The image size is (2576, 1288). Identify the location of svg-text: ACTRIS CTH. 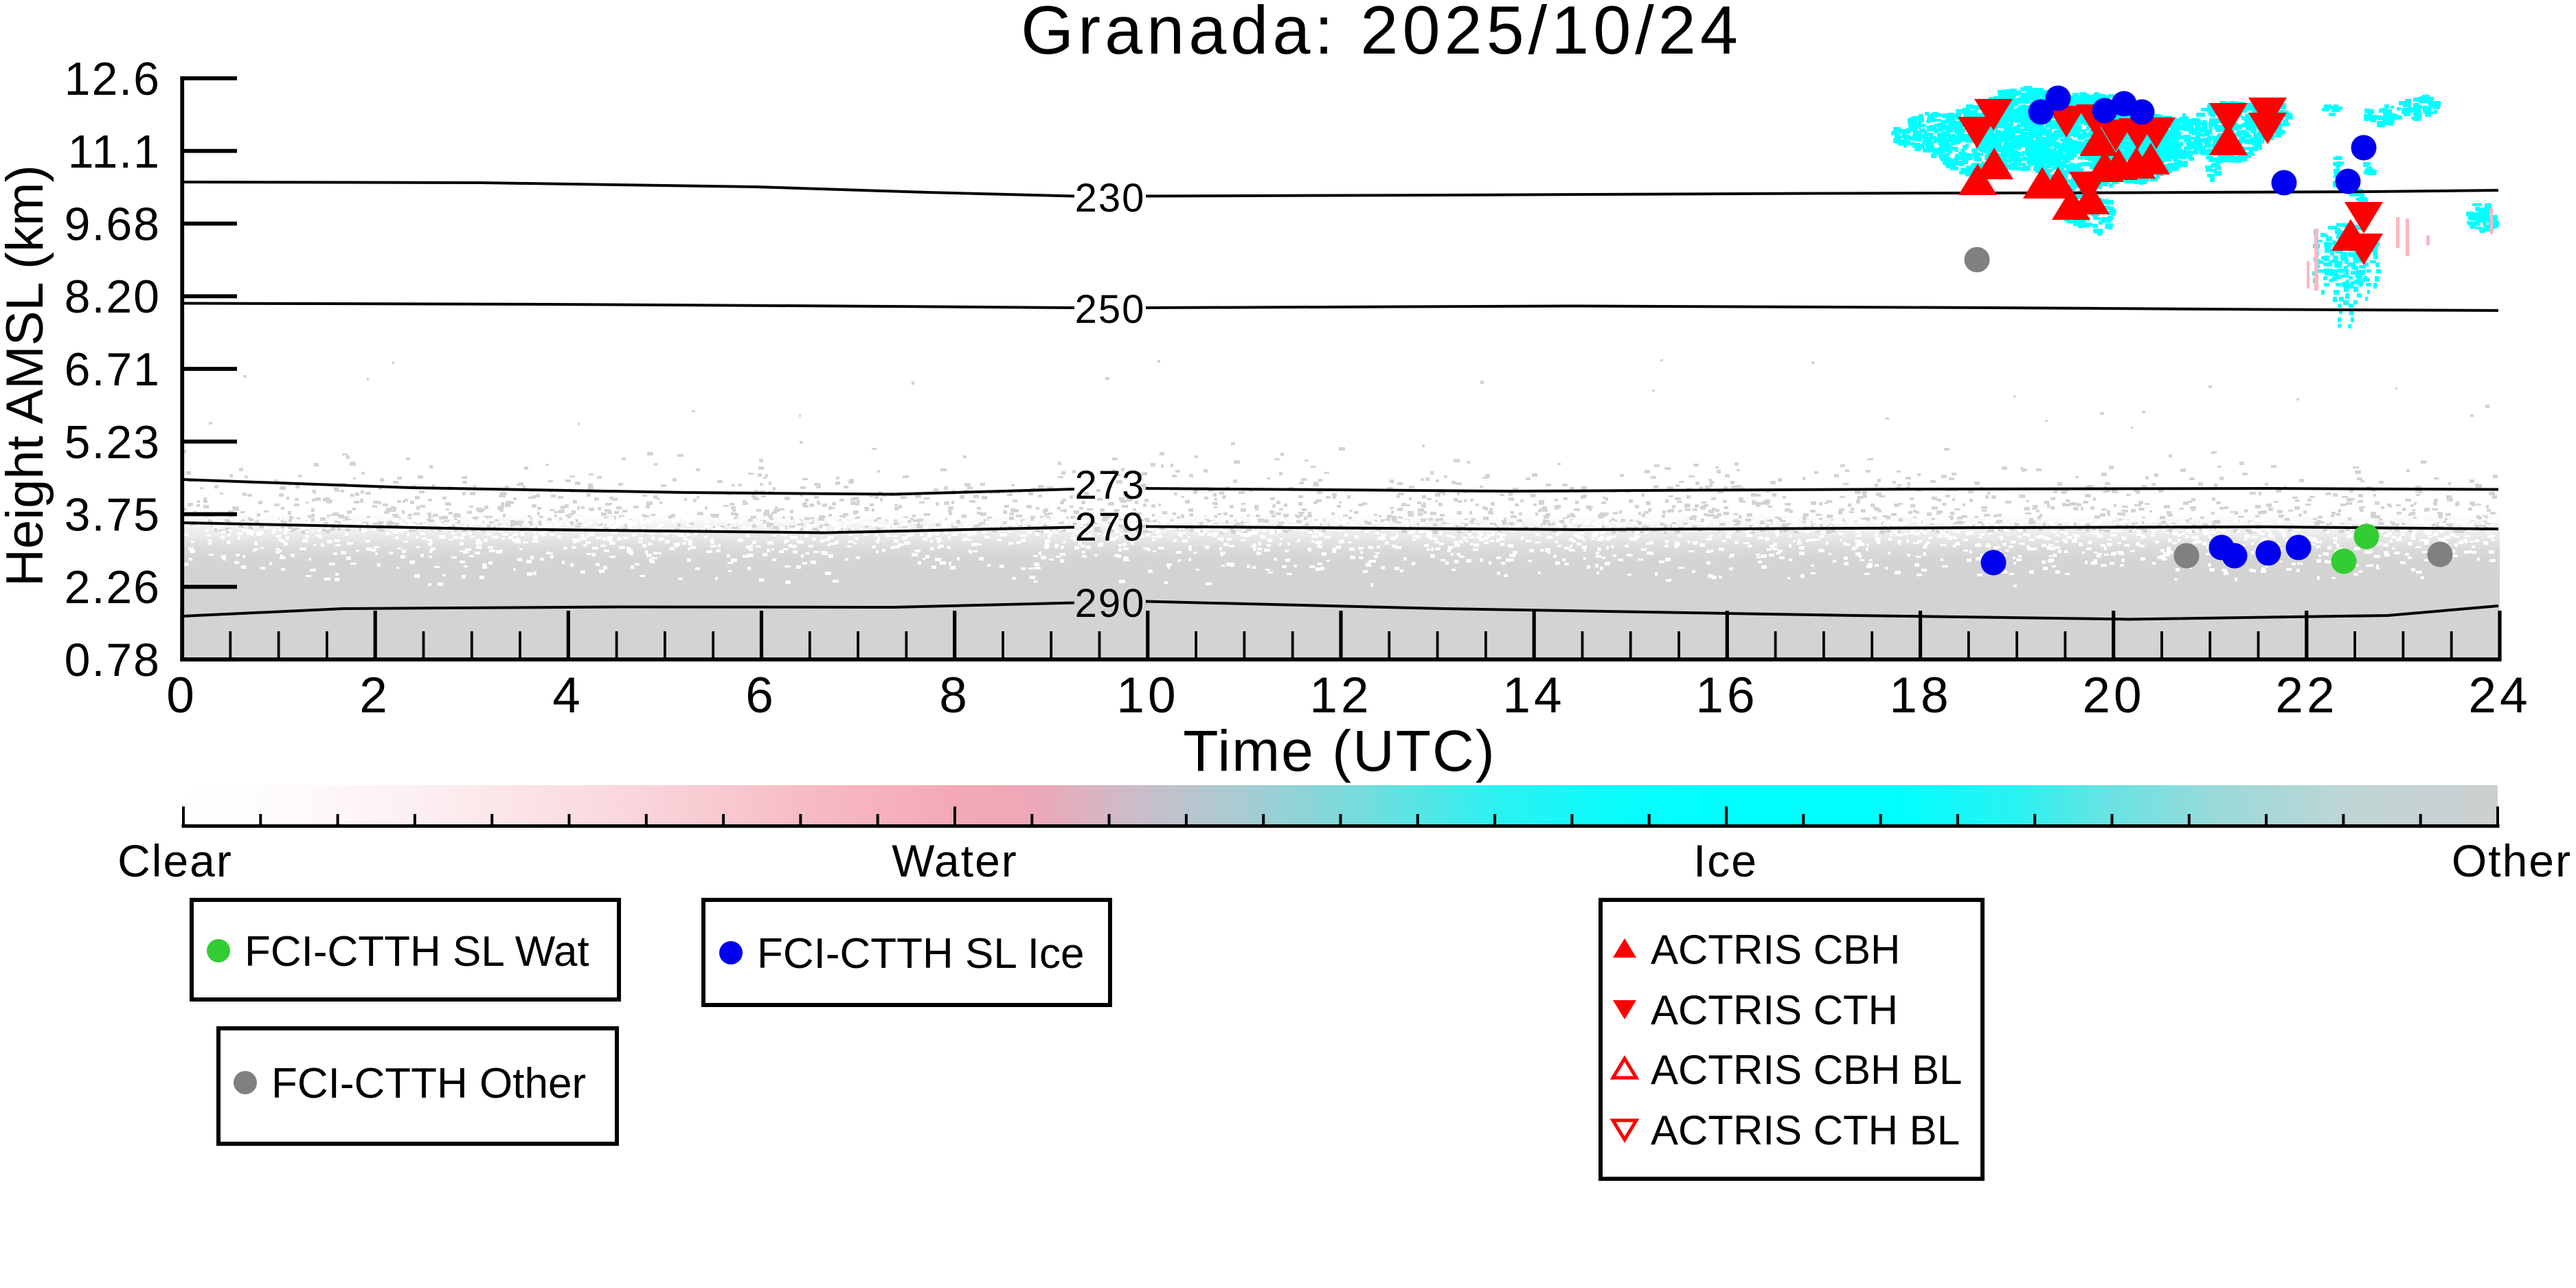
(1774, 1010).